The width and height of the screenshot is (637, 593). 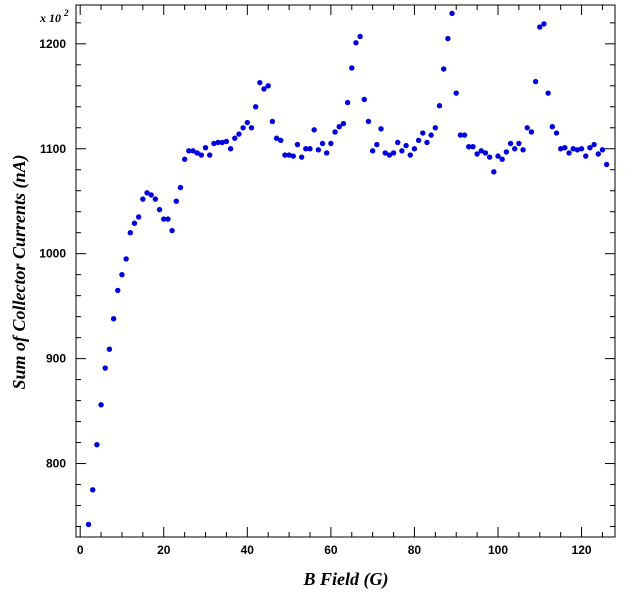 I want to click on y-tick-label: 800, so click(x=56, y=464).